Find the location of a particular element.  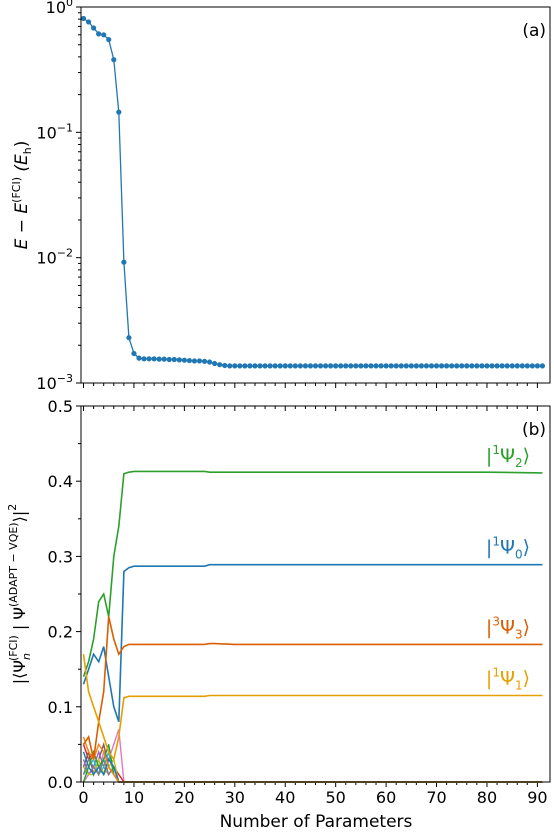

panel-b-ylabel-sub: n is located at coordinates (26, 656).